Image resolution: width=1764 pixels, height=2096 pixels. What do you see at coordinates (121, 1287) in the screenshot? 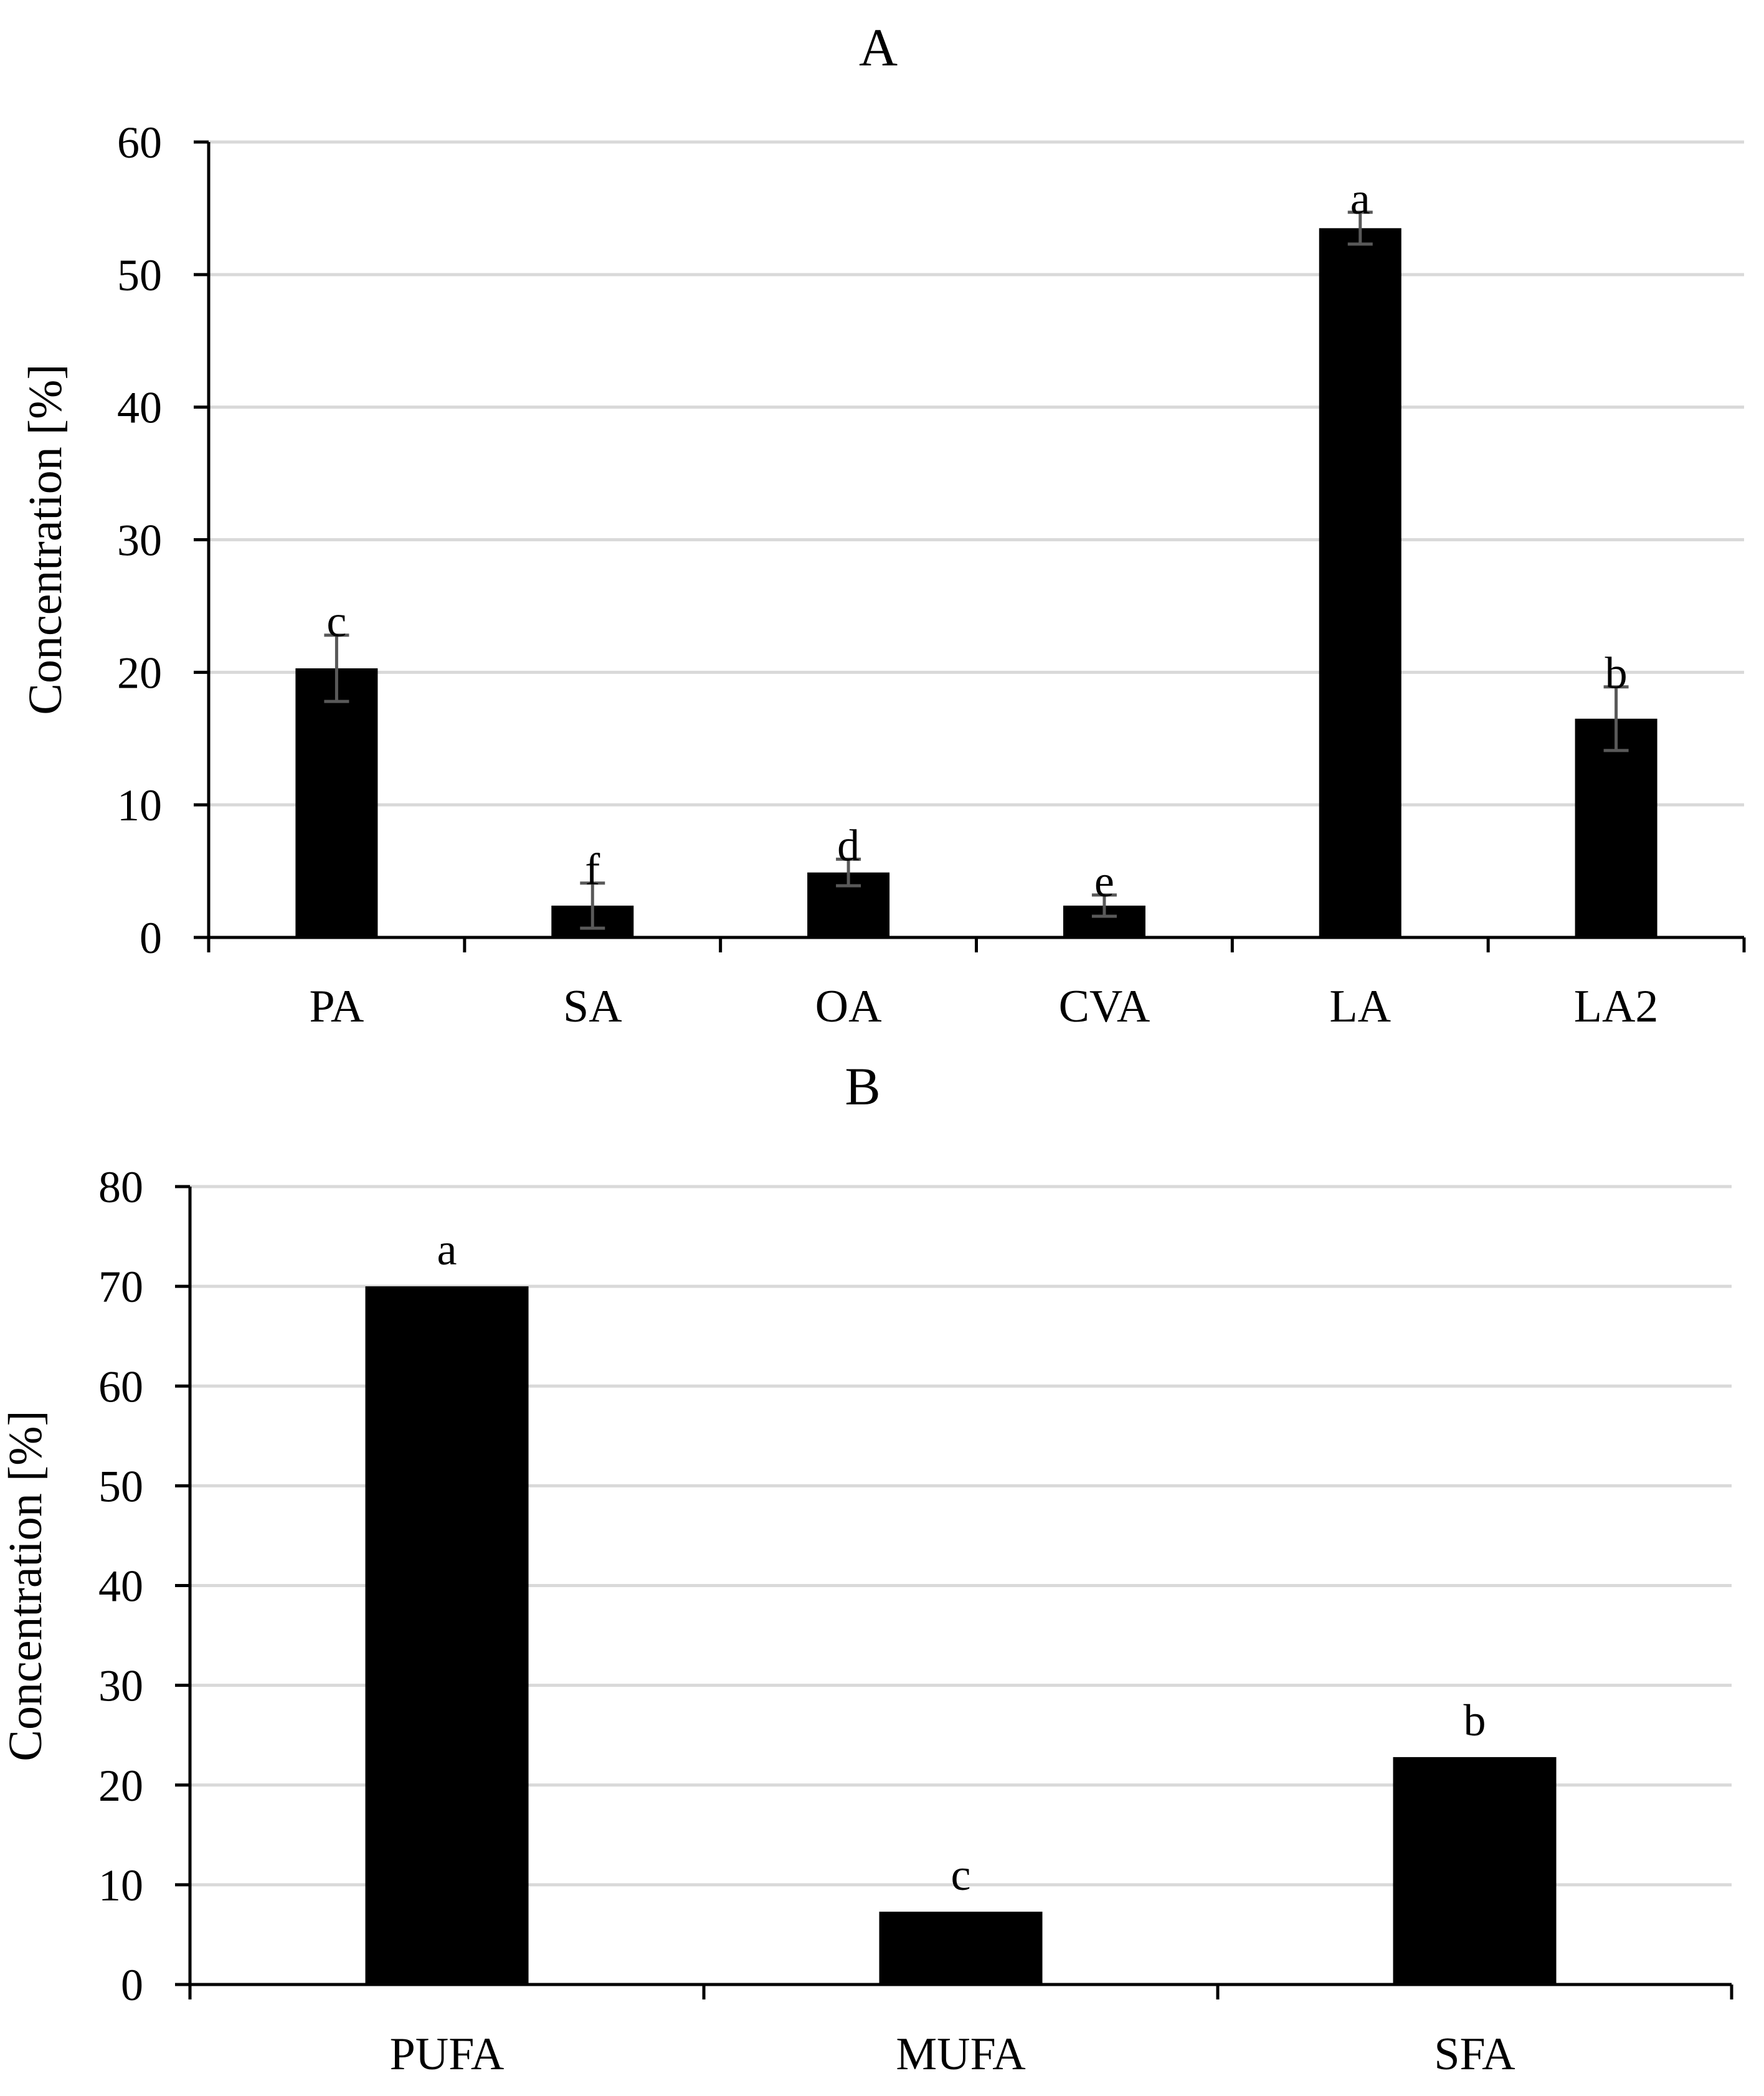
I see `y-tick-label: 70` at bounding box center [121, 1287].